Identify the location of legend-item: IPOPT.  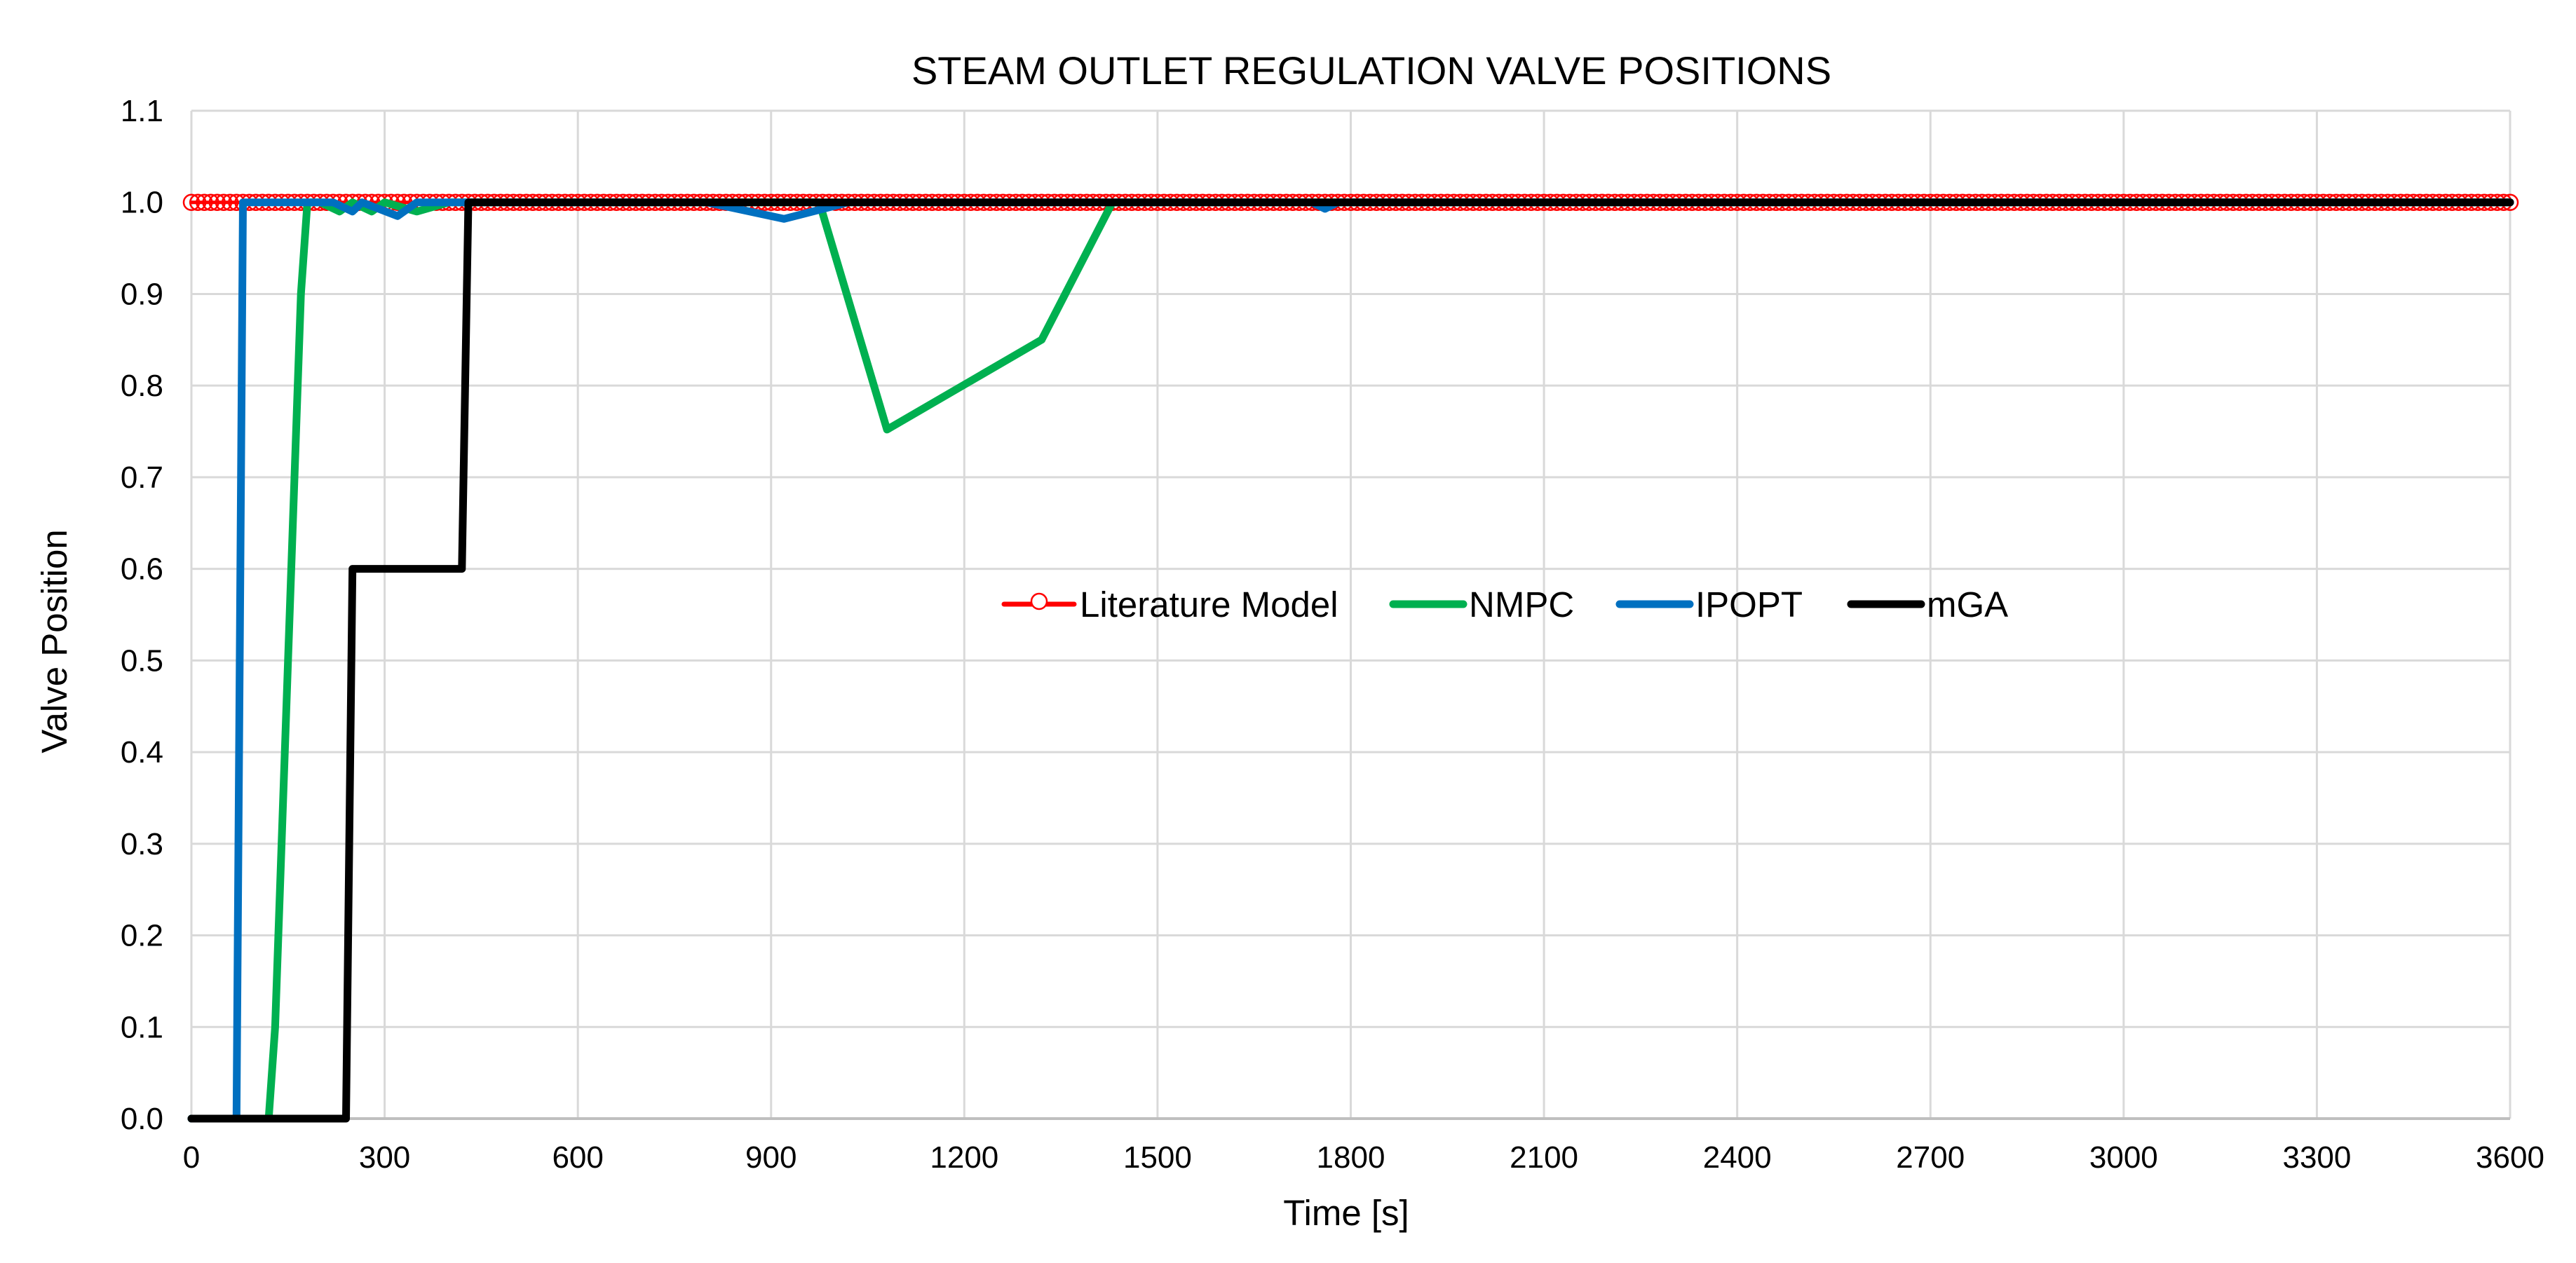
(1709, 604).